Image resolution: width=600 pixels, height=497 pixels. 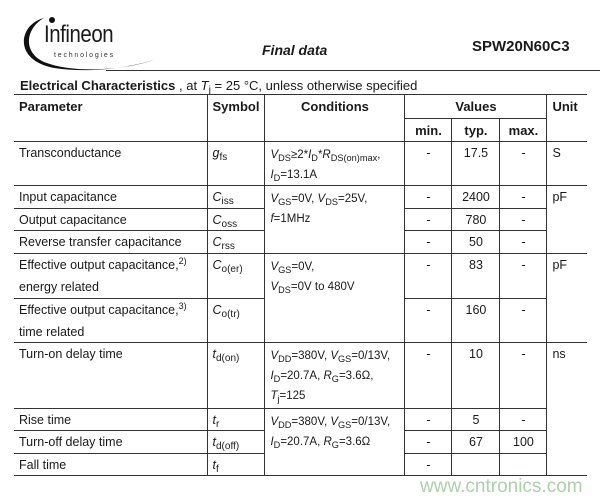 I want to click on symbol-subscript: r, so click(x=217, y=424).